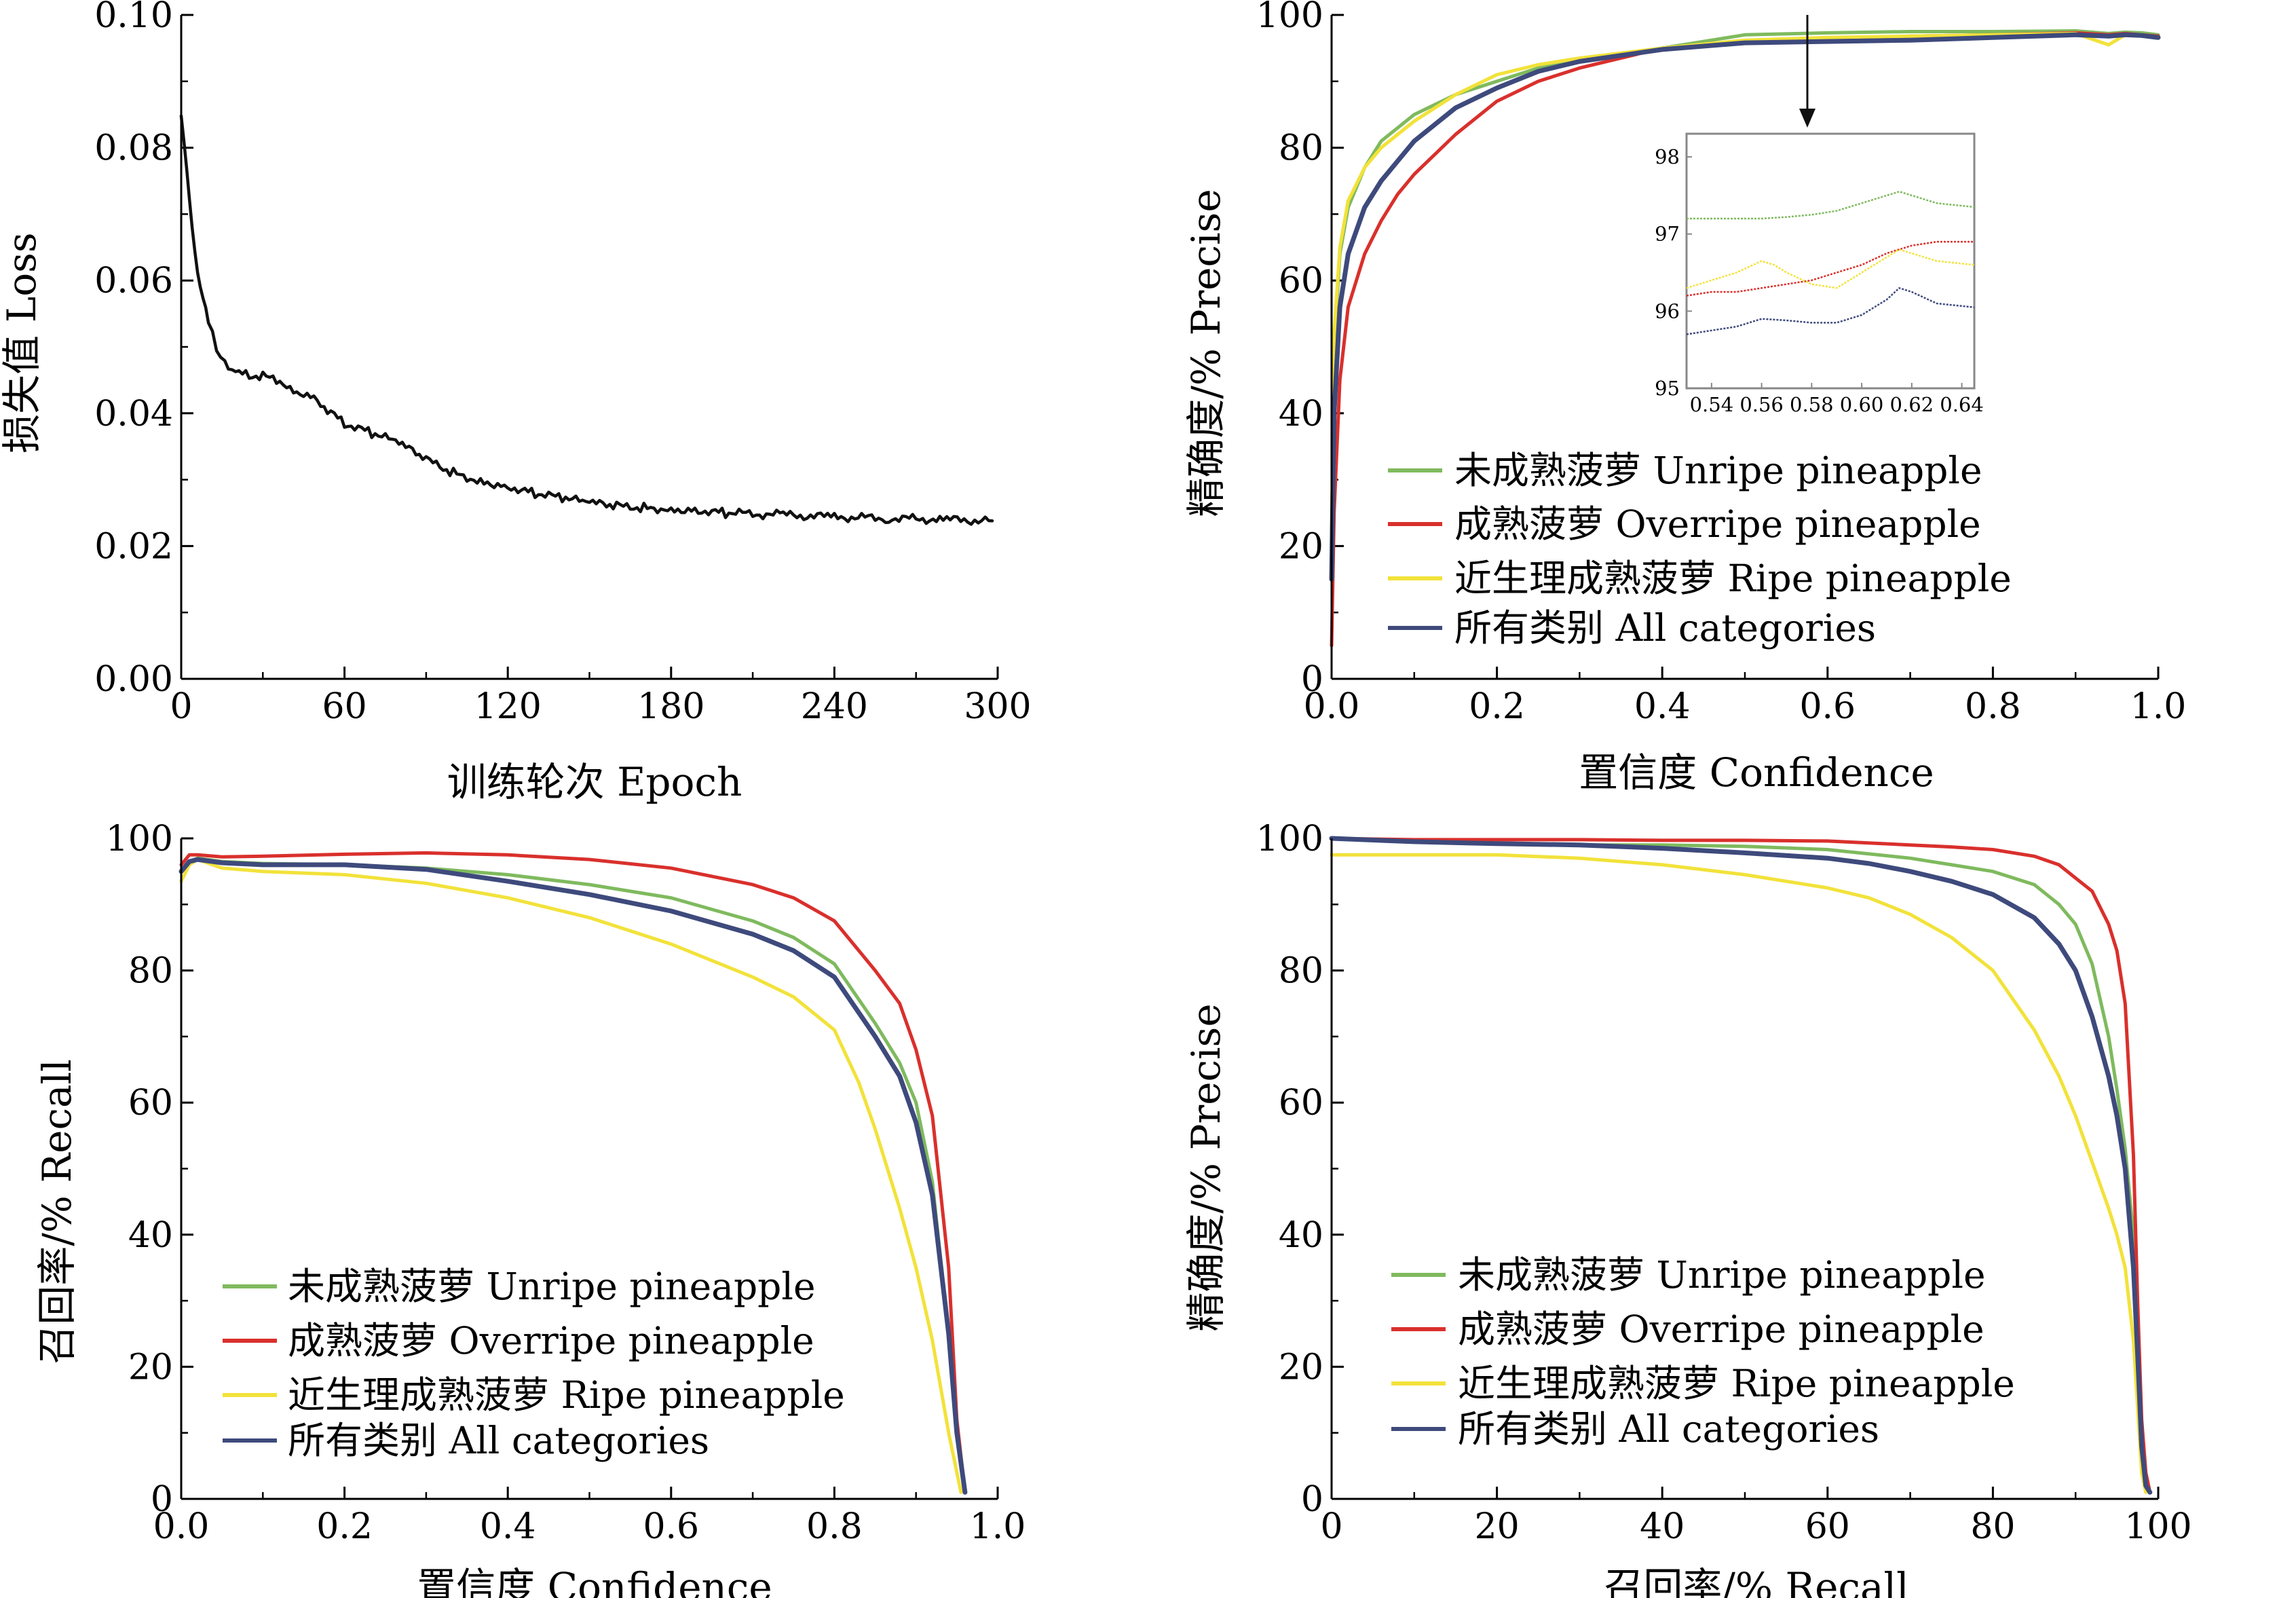 Image resolution: width=2296 pixels, height=1598 pixels. Describe the element at coordinates (1712, 404) in the screenshot. I see `inset-x-tick-label: 0.54` at that location.